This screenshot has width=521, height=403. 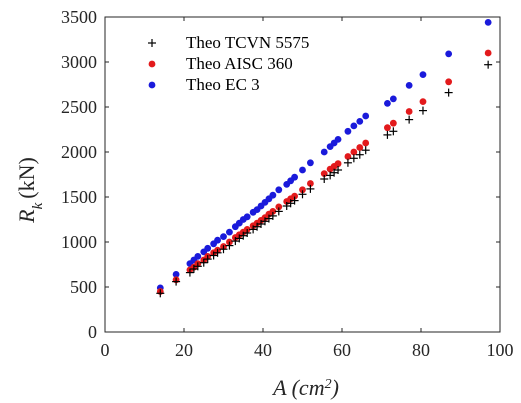 What do you see at coordinates (247, 42) in the screenshot?
I see `legend-label: Theo TCVN 5575` at bounding box center [247, 42].